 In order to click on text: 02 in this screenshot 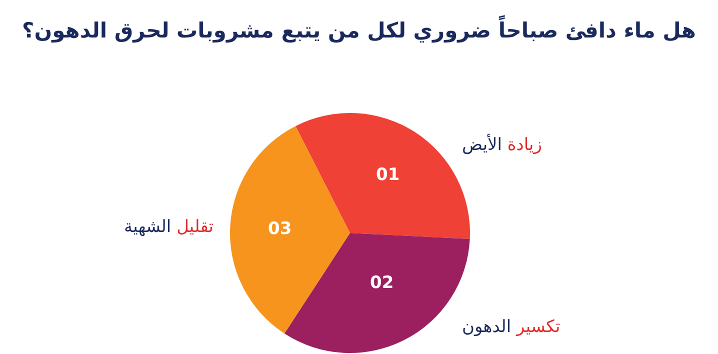, I will do `click(382, 283)`.